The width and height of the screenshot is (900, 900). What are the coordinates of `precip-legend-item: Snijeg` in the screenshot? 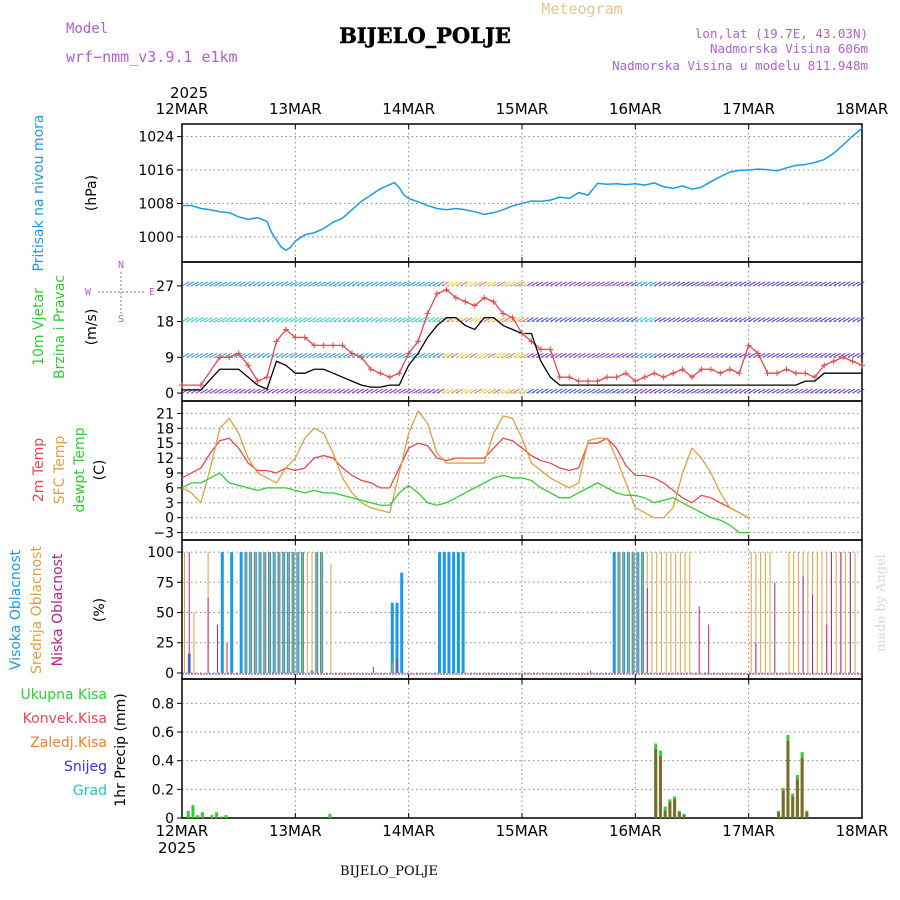 It's located at (85, 767).